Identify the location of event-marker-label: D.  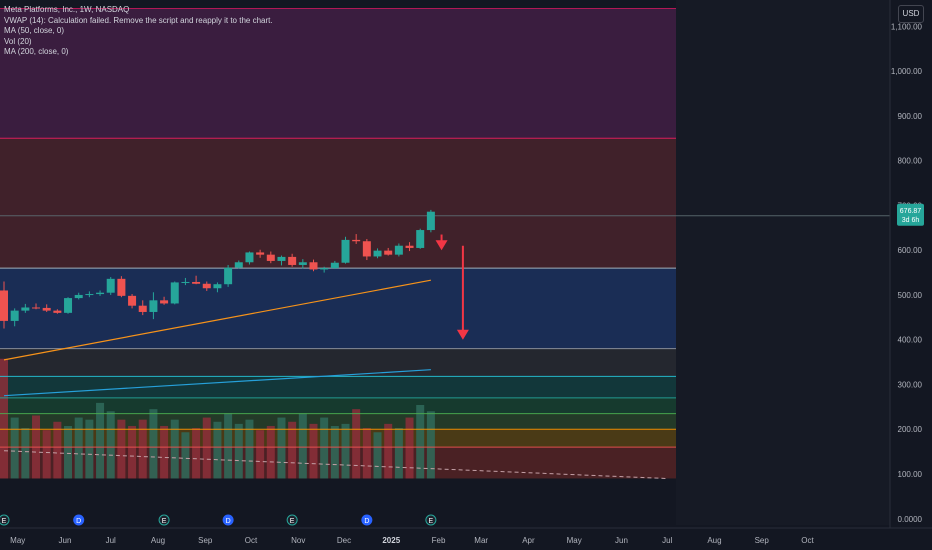
(228, 521).